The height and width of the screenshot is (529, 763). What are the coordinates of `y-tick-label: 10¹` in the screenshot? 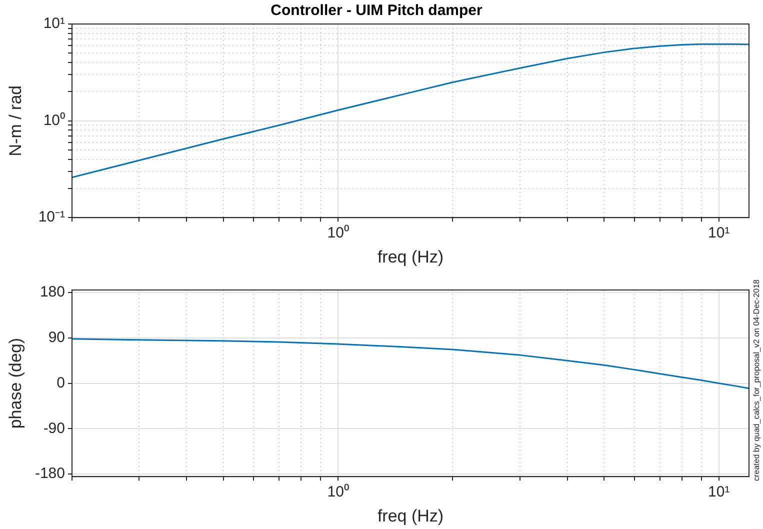 It's located at (54, 23).